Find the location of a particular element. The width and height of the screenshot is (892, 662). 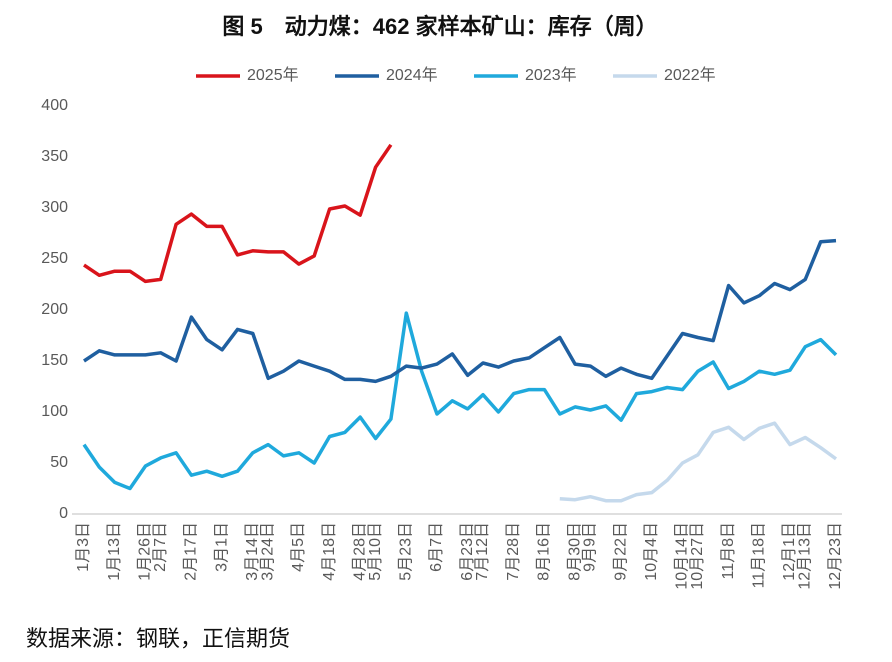

x-tick-label: 3月24日 is located at coordinates (267, 551).